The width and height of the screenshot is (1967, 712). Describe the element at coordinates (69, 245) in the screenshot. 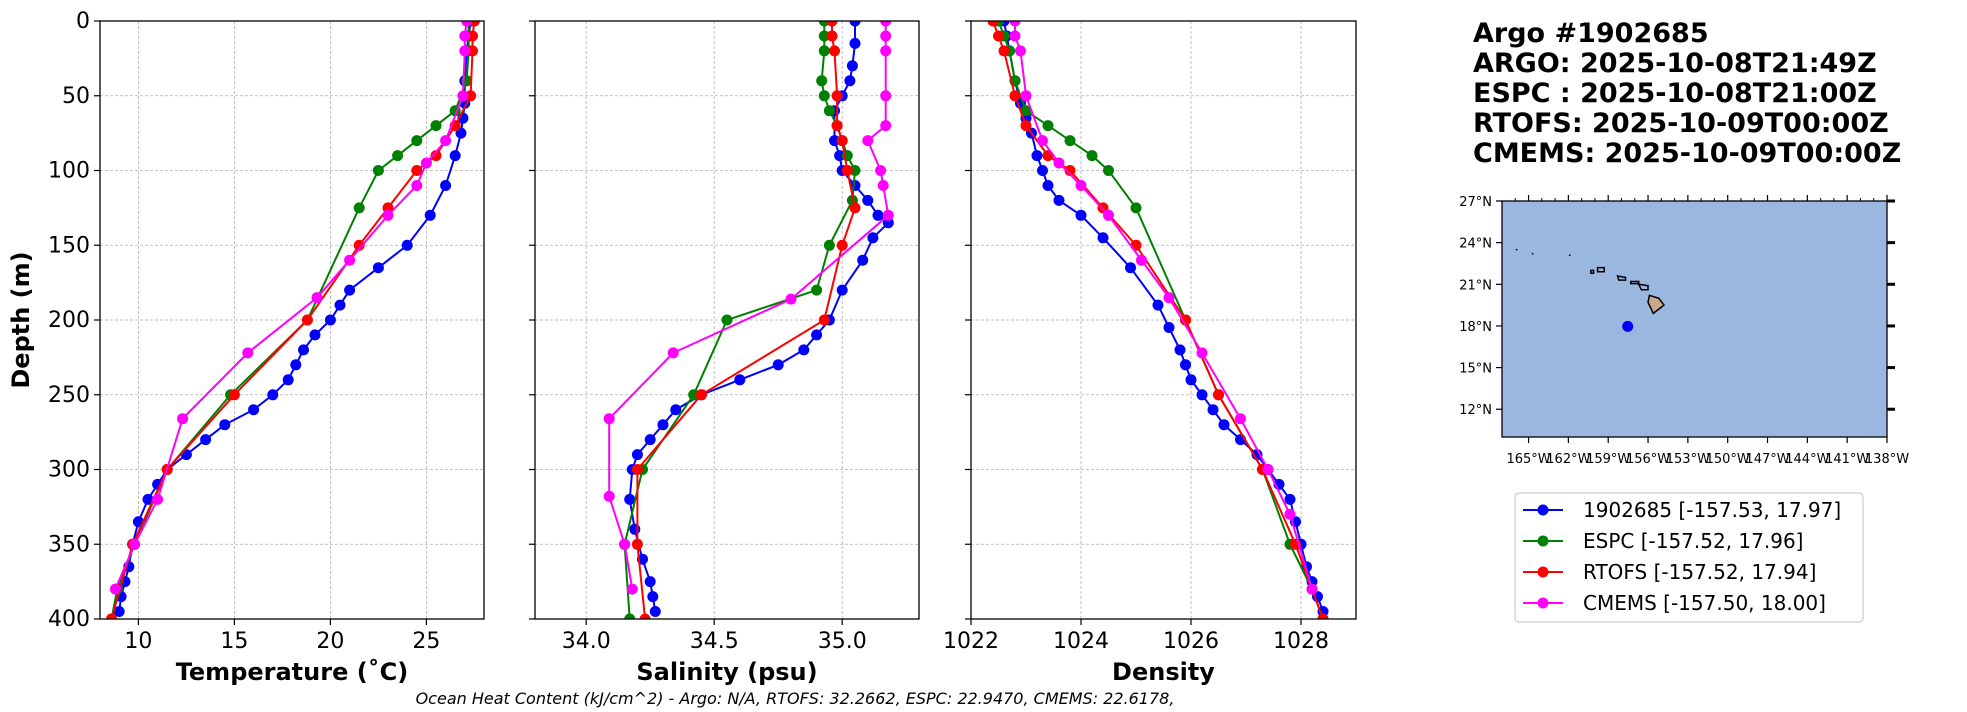

I see `y-tick-label: 150` at that location.